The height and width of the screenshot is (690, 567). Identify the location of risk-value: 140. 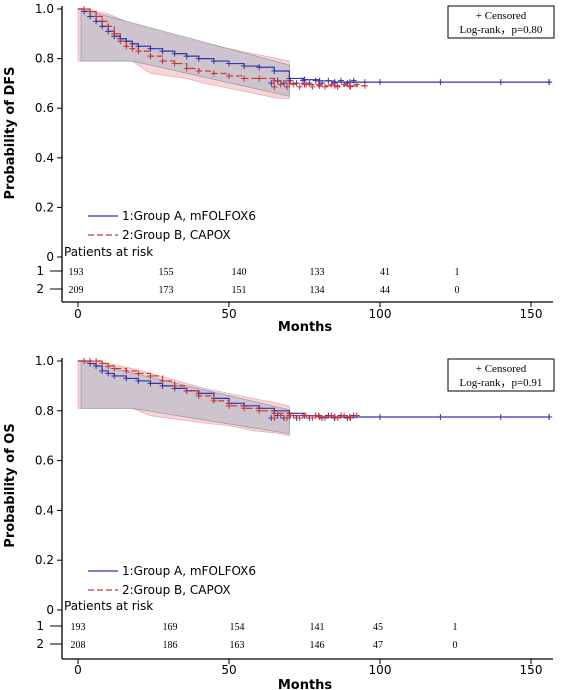
(239, 272).